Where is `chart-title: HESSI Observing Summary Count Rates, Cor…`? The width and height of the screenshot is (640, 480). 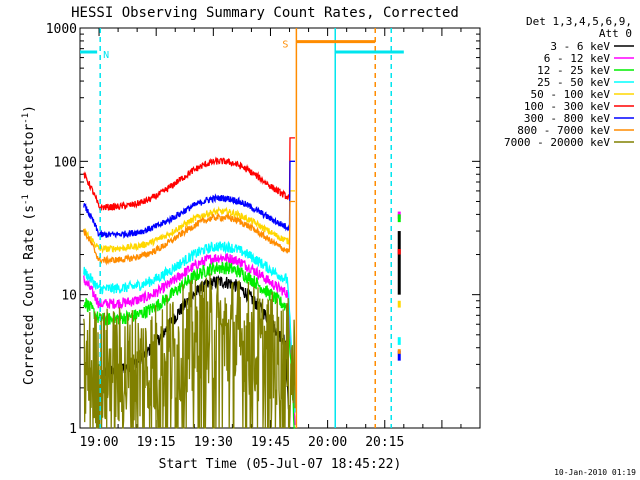 chart-title: HESSI Observing Summary Count Rates, Cor… is located at coordinates (265, 13).